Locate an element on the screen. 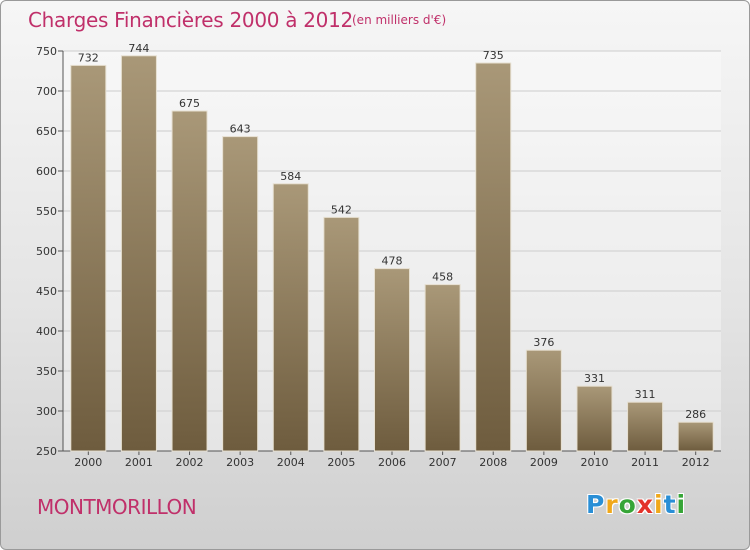 This screenshot has height=550, width=750. y-tick-label: 300 is located at coordinates (46, 411).